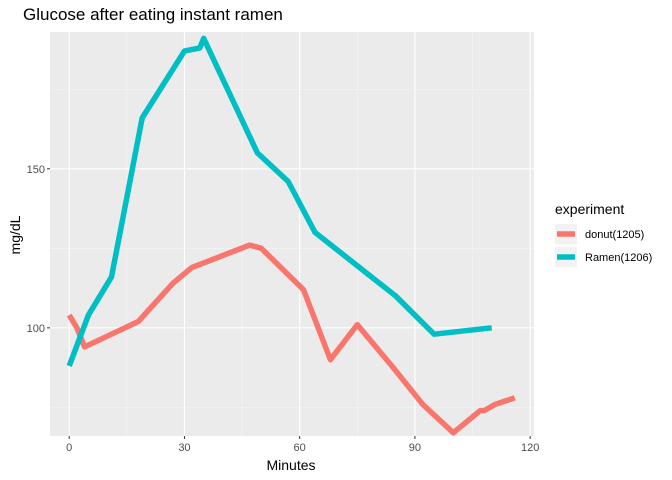 This screenshot has width=672, height=480. Describe the element at coordinates (184, 448) in the screenshot. I see `x-tick-label: 30` at that location.